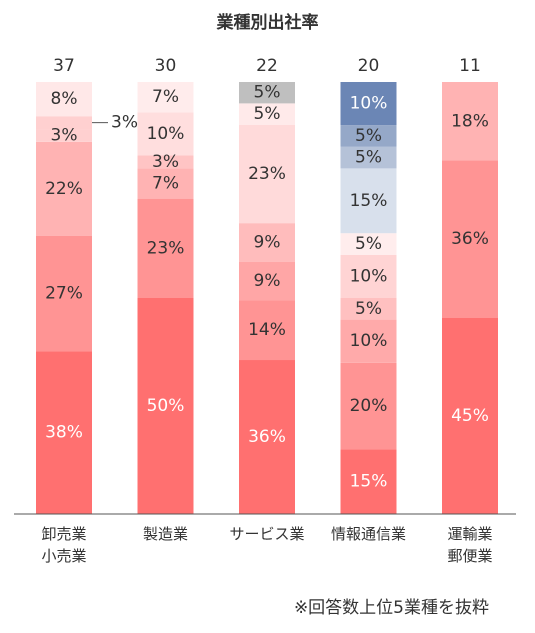 Image resolution: width=535 pixels, height=633 pixels. Describe the element at coordinates (267, 66) in the screenshot. I see `total-count-label: 22` at that location.